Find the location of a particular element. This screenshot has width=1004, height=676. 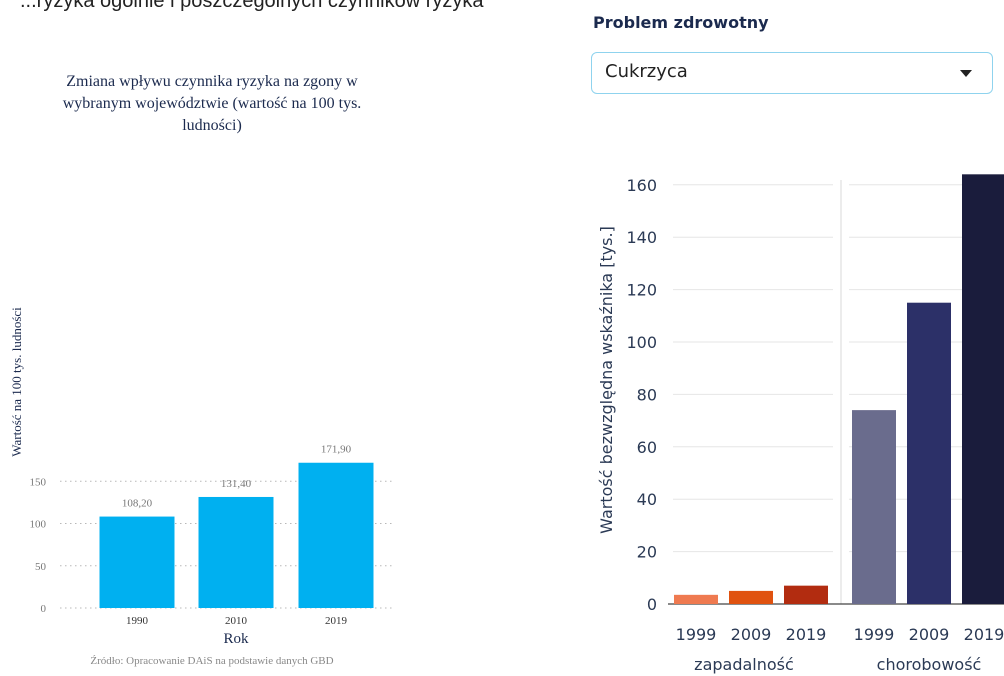

right-y-tick-label: 40 is located at coordinates (647, 499).